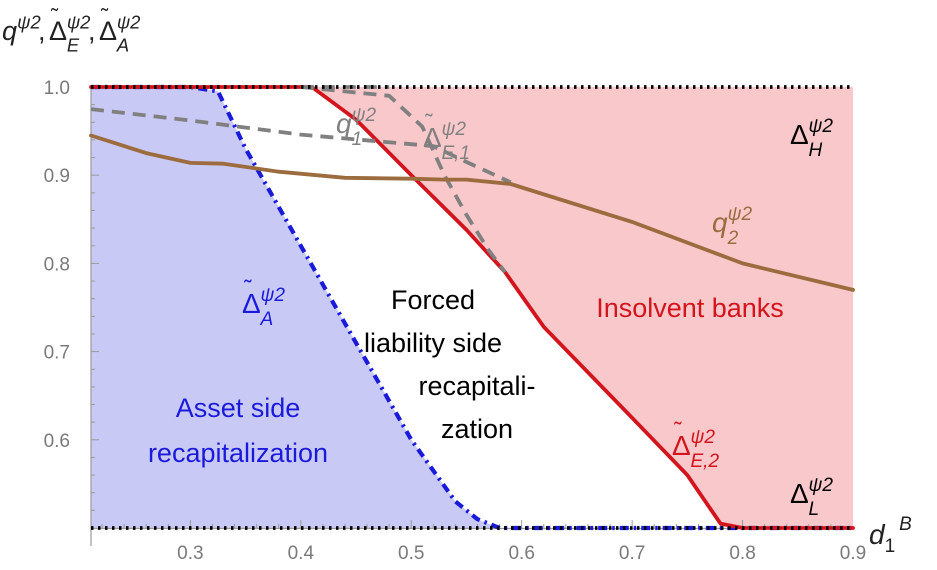 This screenshot has height=570, width=937. Describe the element at coordinates (521, 553) in the screenshot. I see `x-tick-label: 0.6` at that location.